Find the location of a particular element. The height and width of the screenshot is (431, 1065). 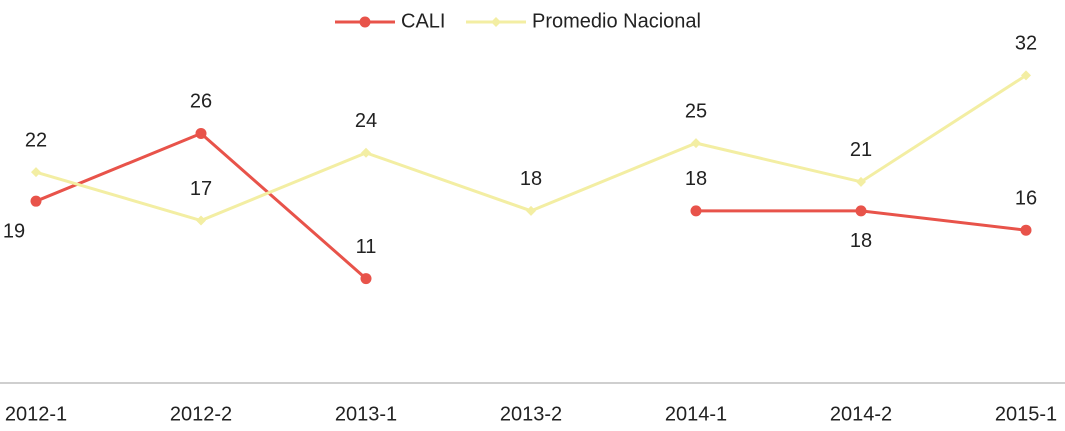

x-tick-label: 2012-2 is located at coordinates (201, 414).